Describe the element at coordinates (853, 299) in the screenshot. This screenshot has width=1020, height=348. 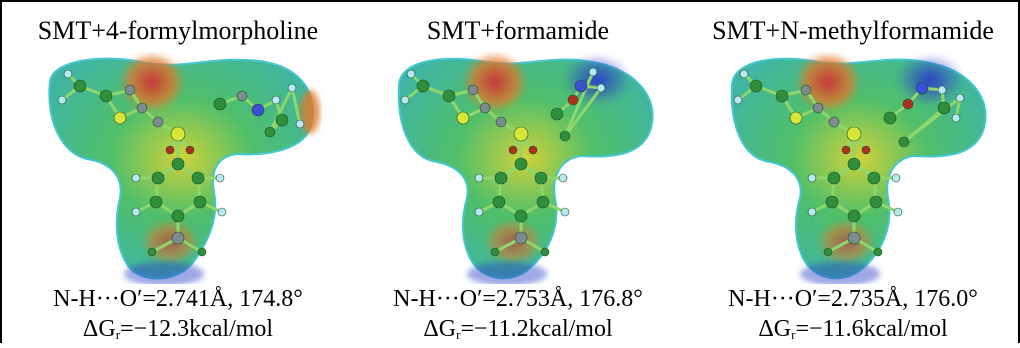
I see `hbond-geometry: N-H···O′=2.735Å, 176.0°` at that location.